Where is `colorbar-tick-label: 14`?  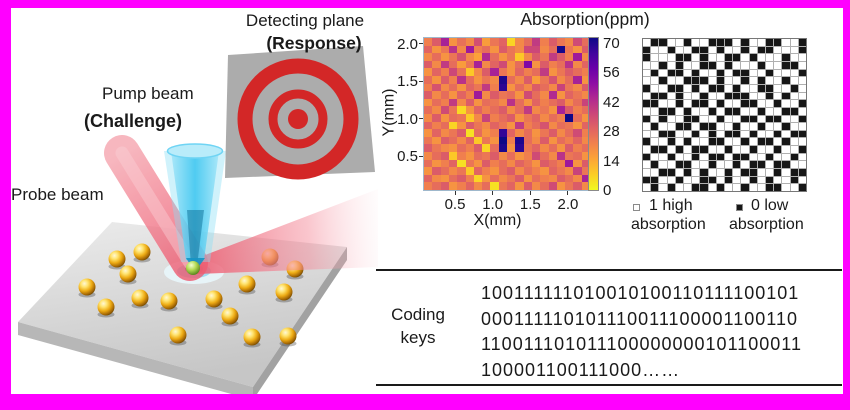
colorbar-tick-label: 14 is located at coordinates (611, 161).